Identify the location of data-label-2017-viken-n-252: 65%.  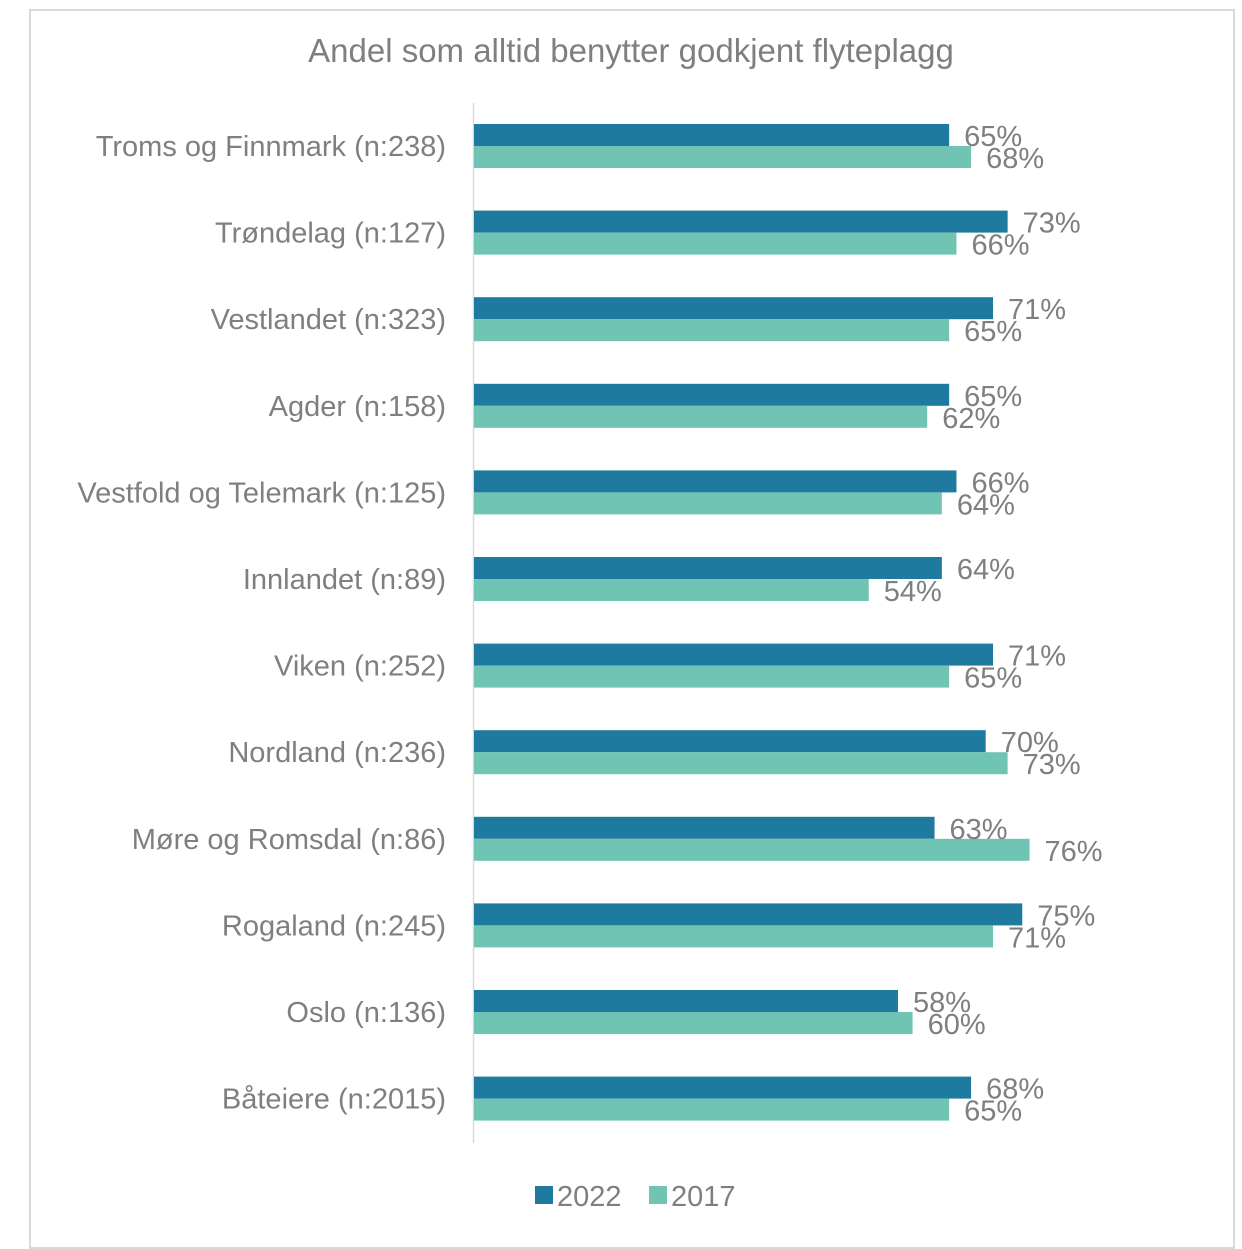
(993, 679).